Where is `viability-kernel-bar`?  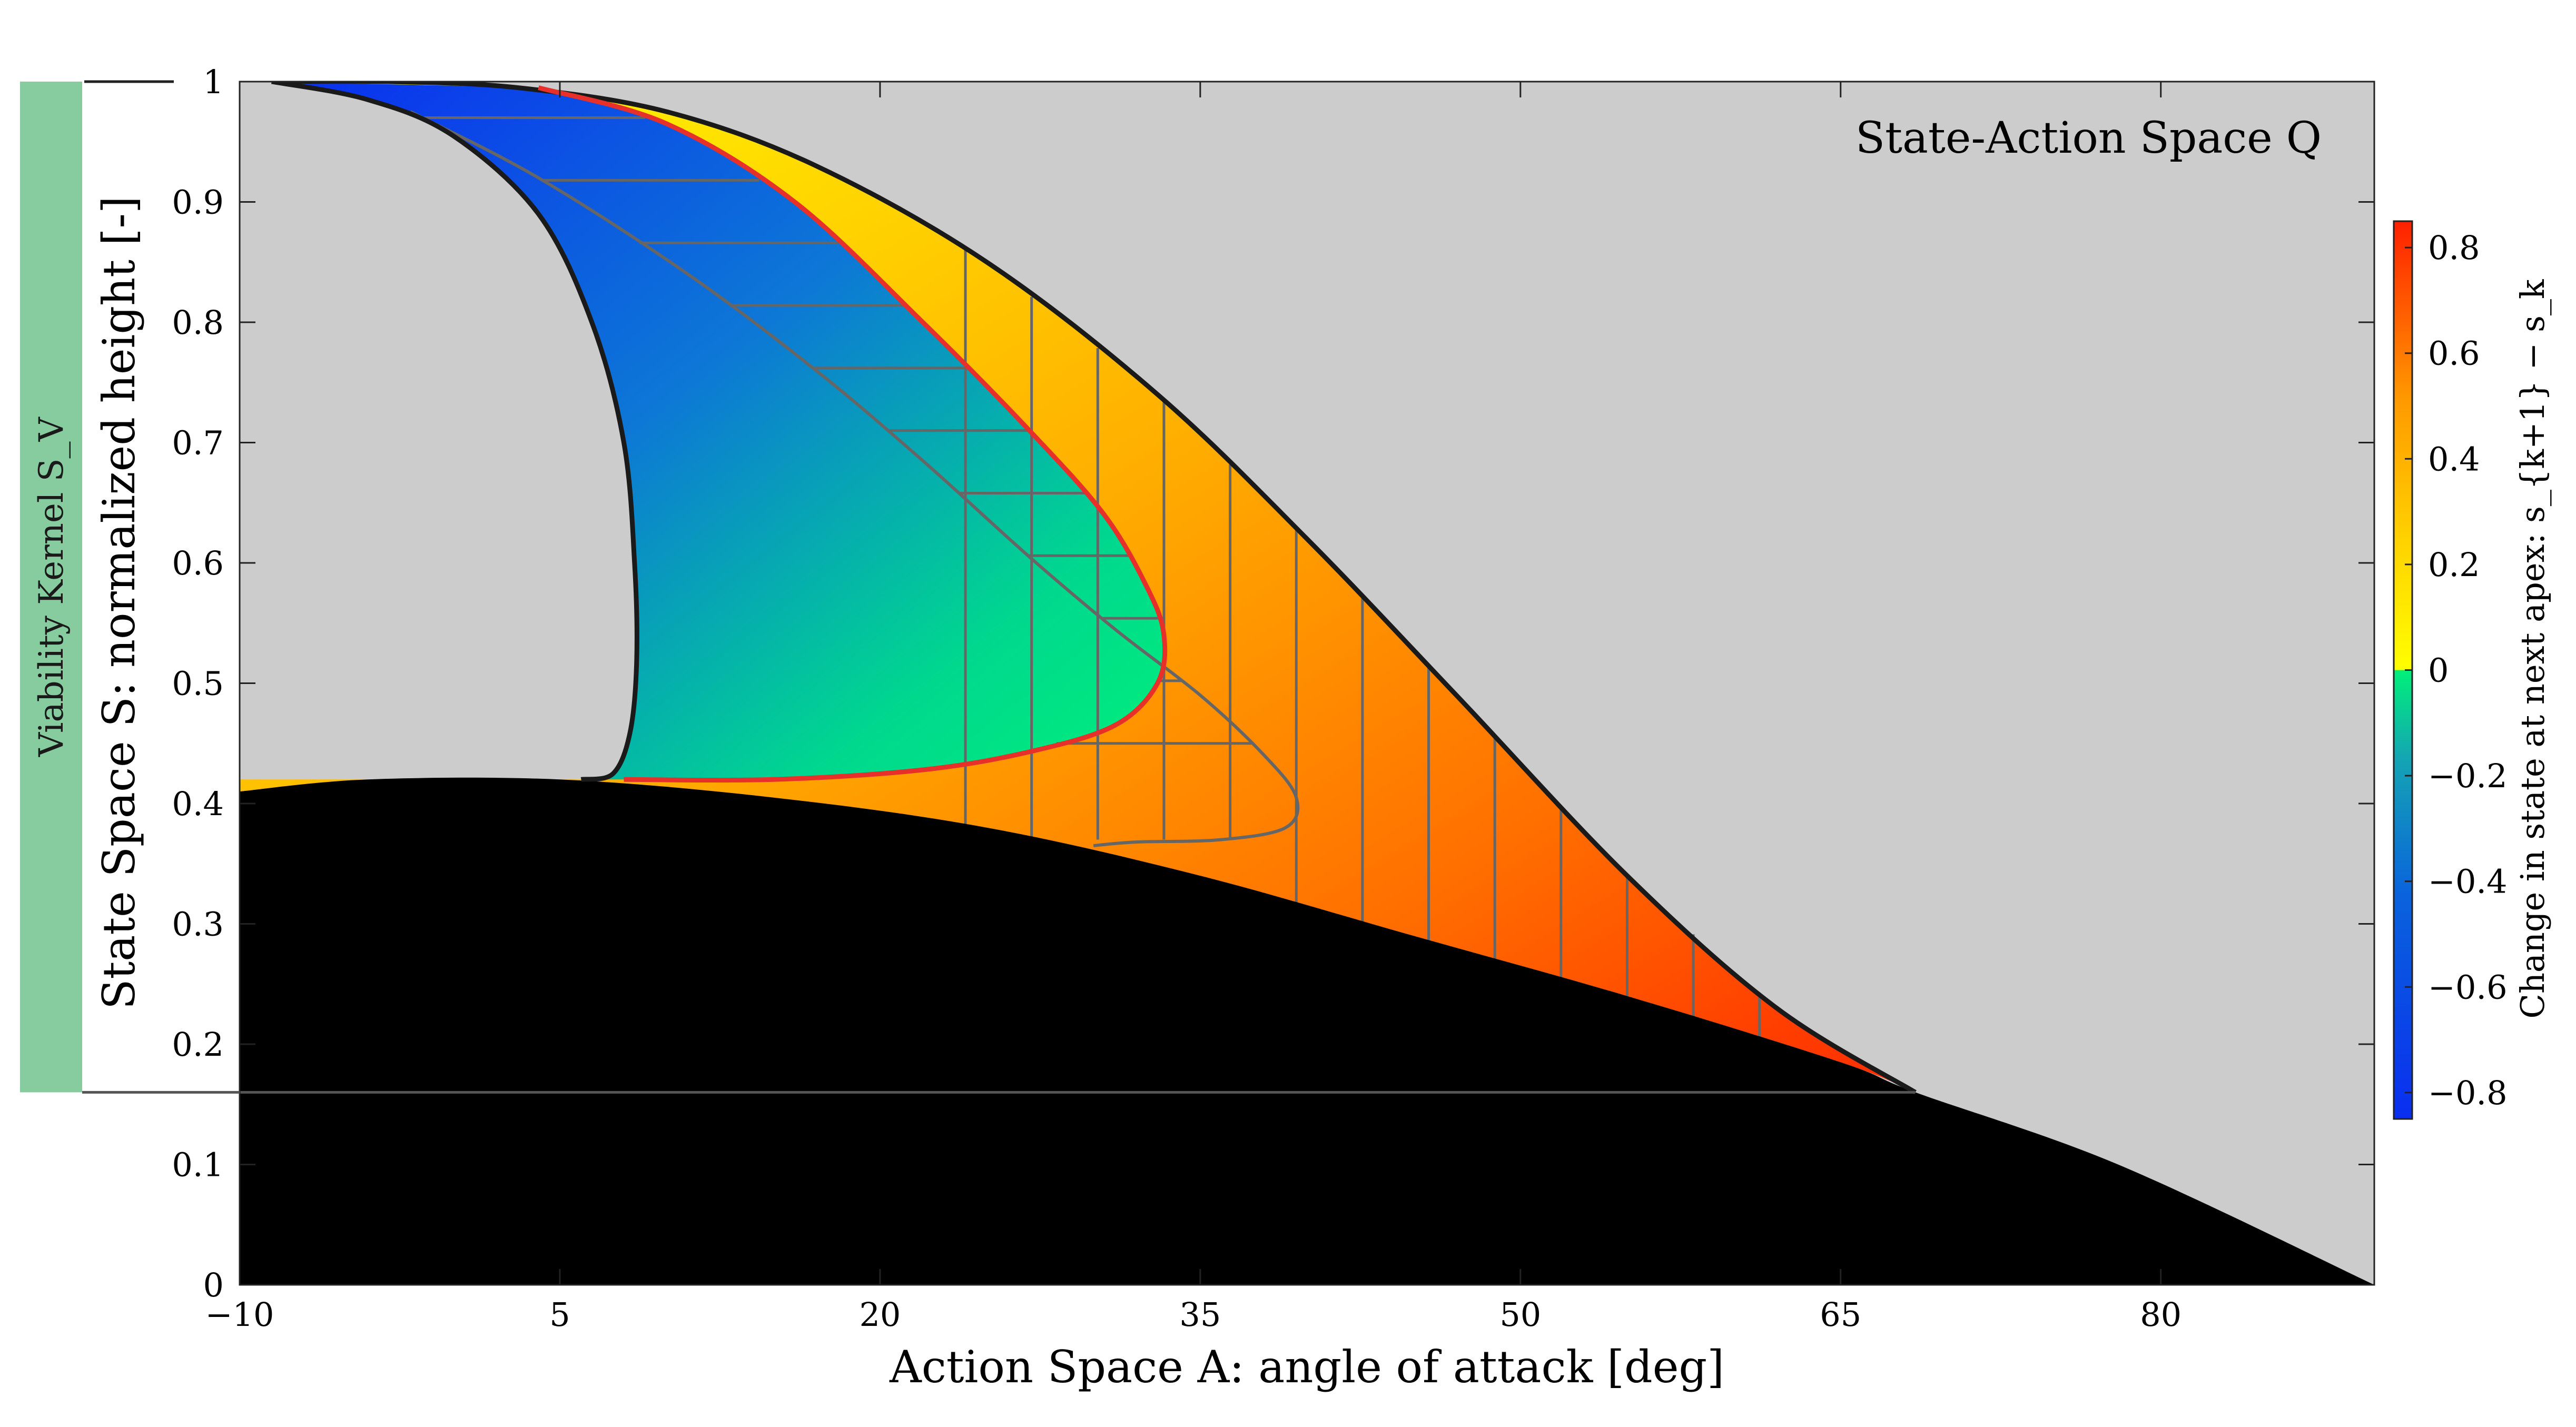
viability-kernel-bar is located at coordinates (51, 587).